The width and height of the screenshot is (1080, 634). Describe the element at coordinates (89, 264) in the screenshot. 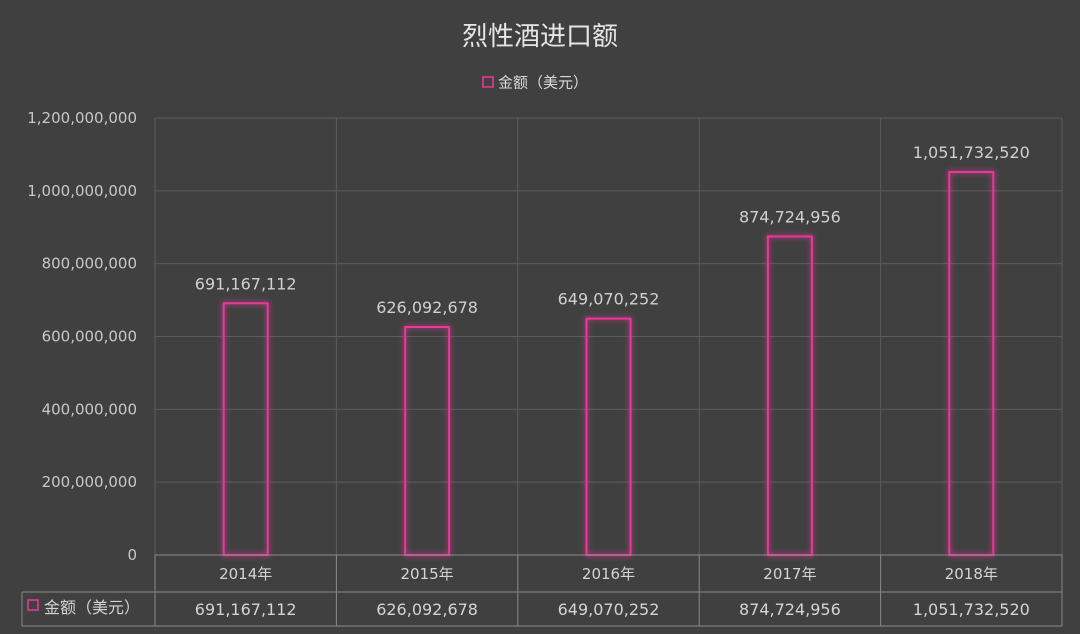

I see `y-tick-label: 800,000,000` at that location.